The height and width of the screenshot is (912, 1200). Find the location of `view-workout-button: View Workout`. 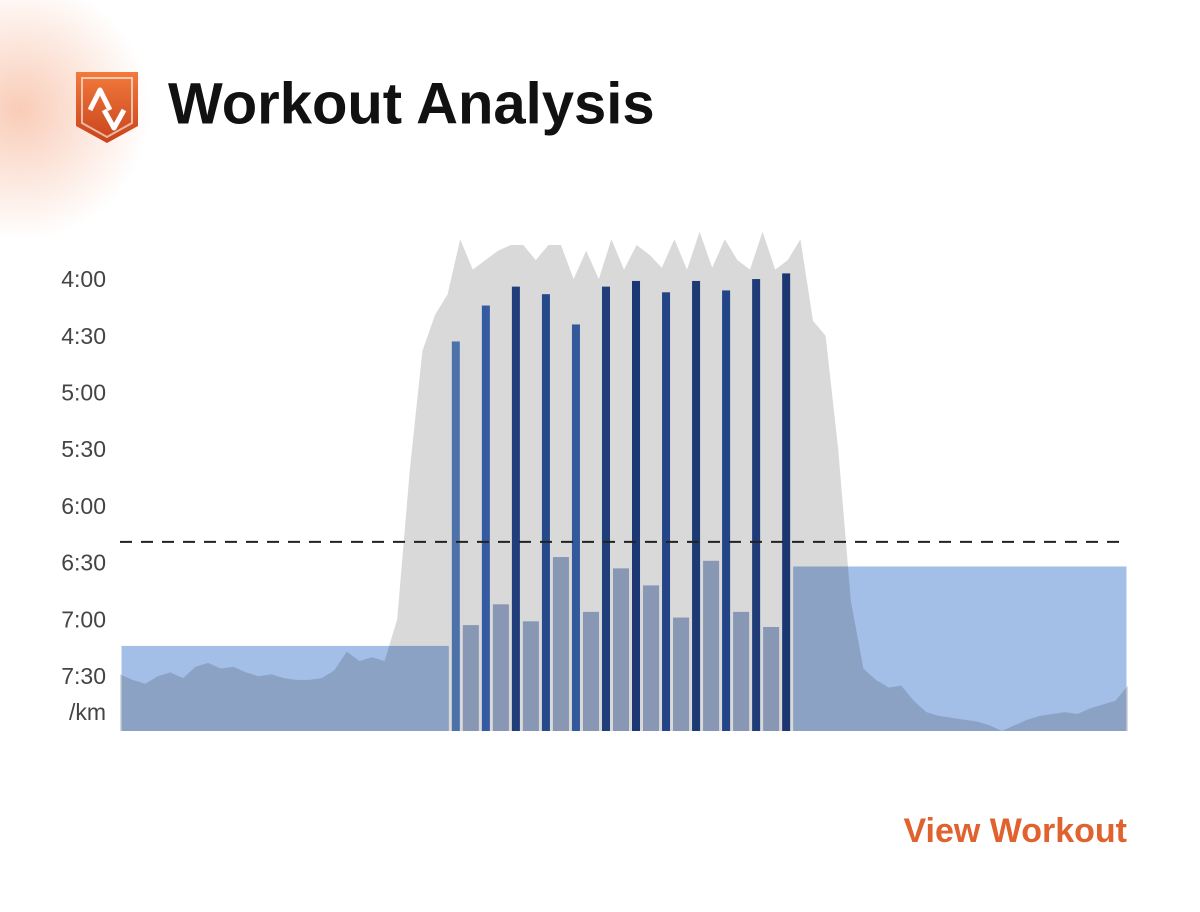

view-workout-button: View Workout is located at coordinates (1015, 831).